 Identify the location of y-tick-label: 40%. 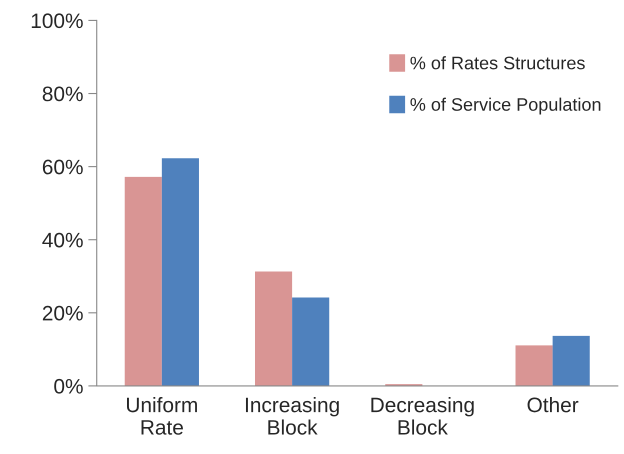
(62, 240).